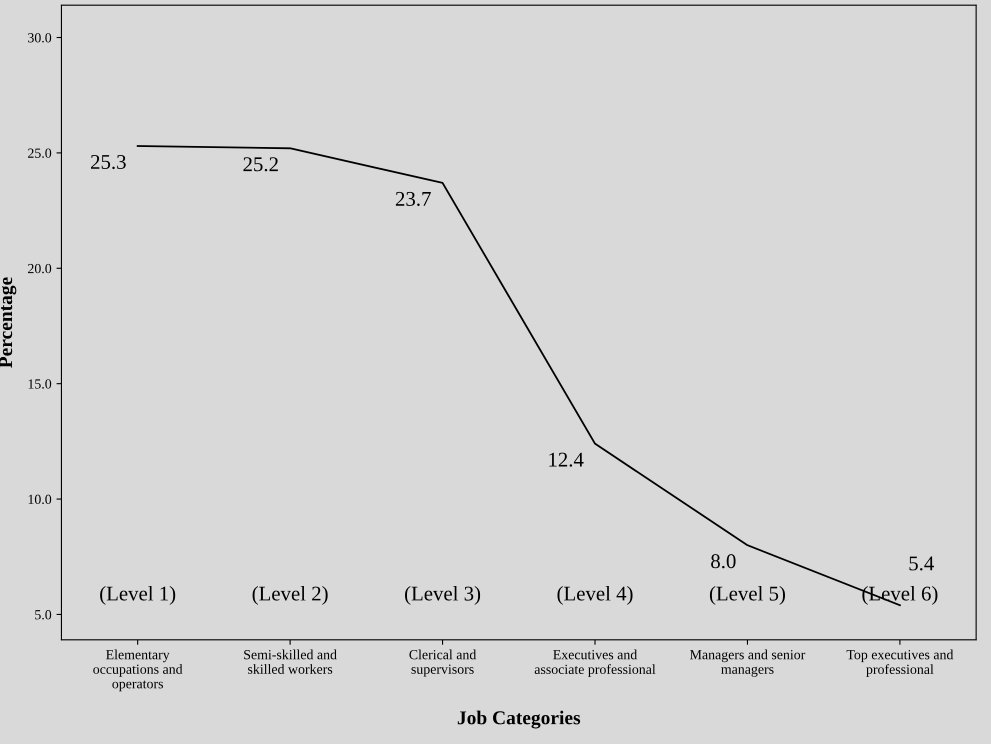  I want to click on y-tick-label: 15.0, so click(40, 384).